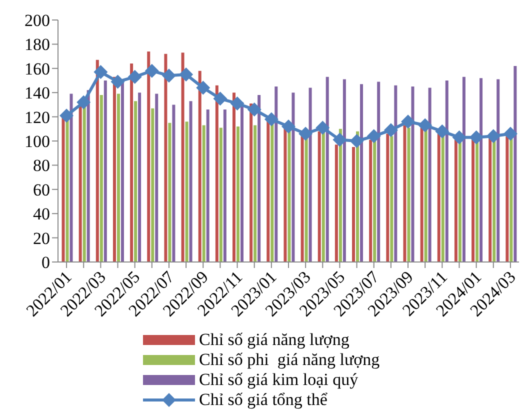  What do you see at coordinates (41, 214) in the screenshot?
I see `y-tick-label: 40` at bounding box center [41, 214].